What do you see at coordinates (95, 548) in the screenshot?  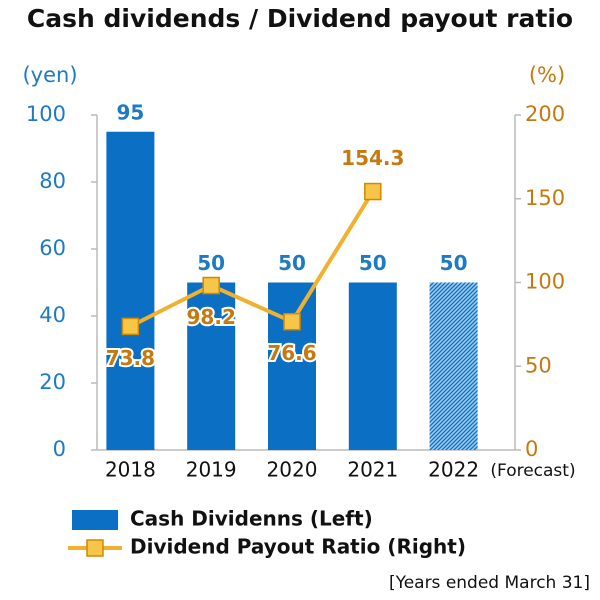 I see `legend-marker` at bounding box center [95, 548].